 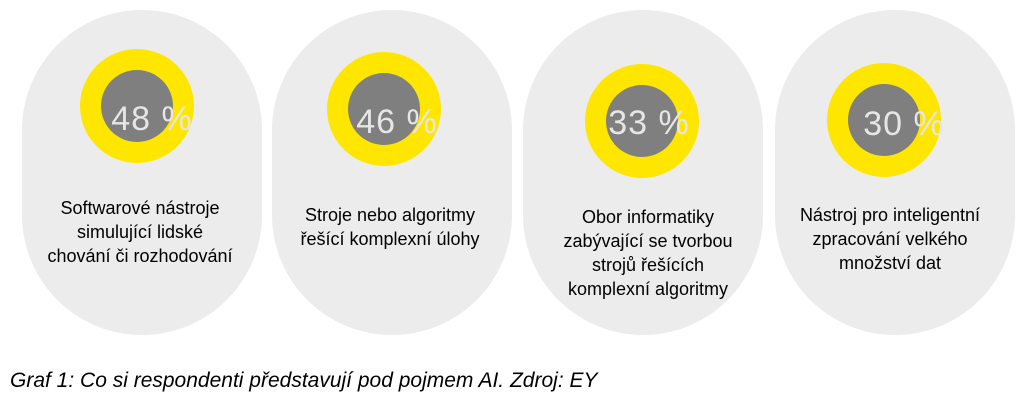 What do you see at coordinates (397, 122) in the screenshot?
I see `value-label-2: 46 %` at bounding box center [397, 122].